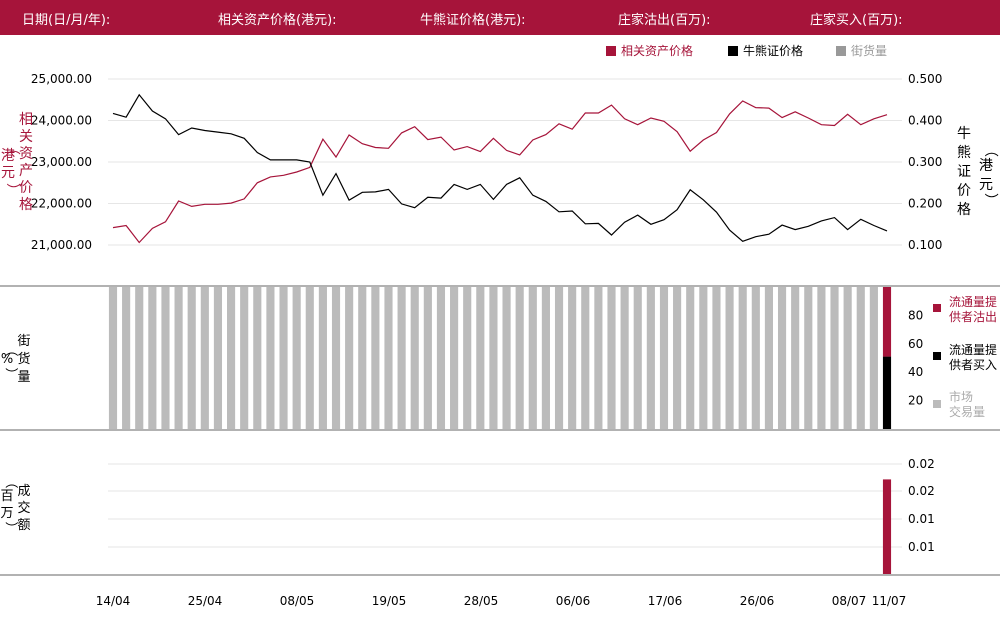 Image resolution: width=1000 pixels, height=620 pixels. Describe the element at coordinates (657, 50) in the screenshot. I see `legend-underlying-label: 相关资产价格` at that location.